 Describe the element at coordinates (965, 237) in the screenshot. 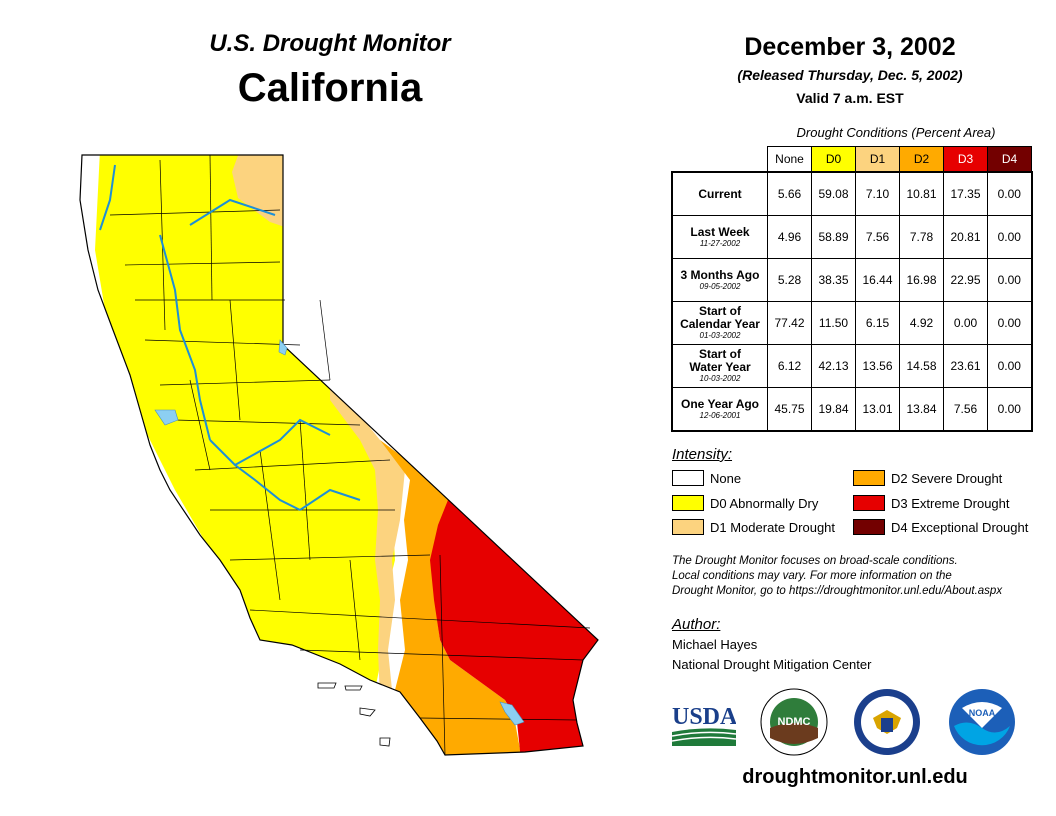

I see `table-cell: 20.81` at that location.